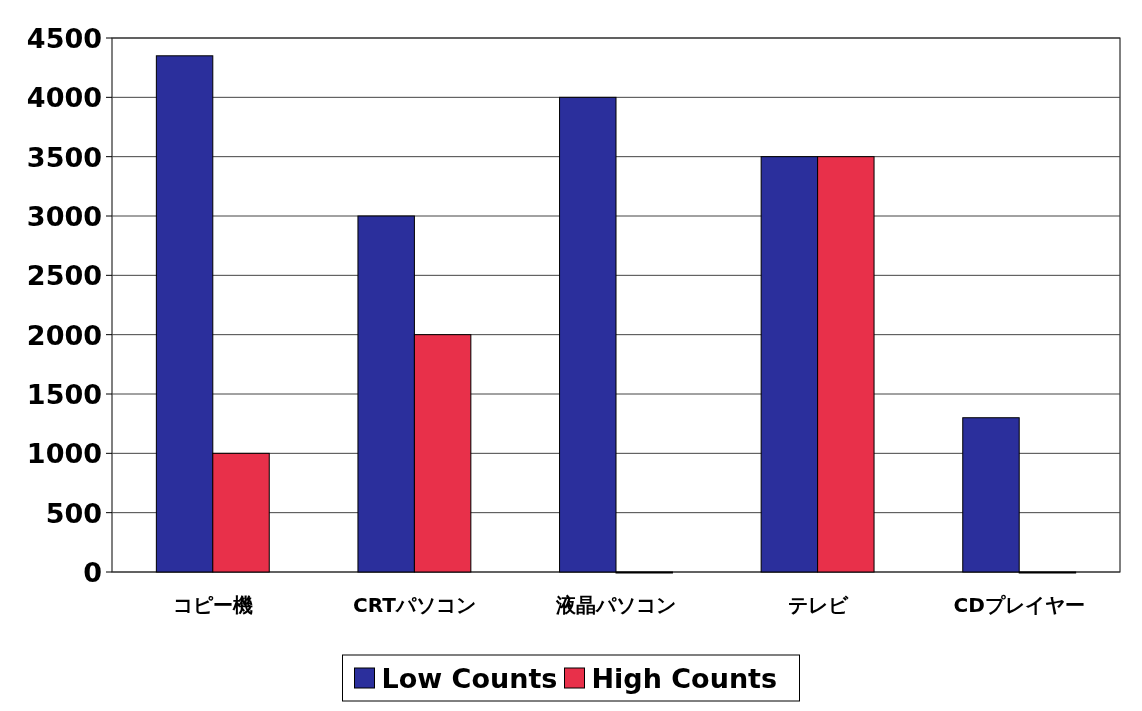 Image resolution: width=1142 pixels, height=711 pixels. I want to click on y-tick-label: 2500, so click(64, 276).